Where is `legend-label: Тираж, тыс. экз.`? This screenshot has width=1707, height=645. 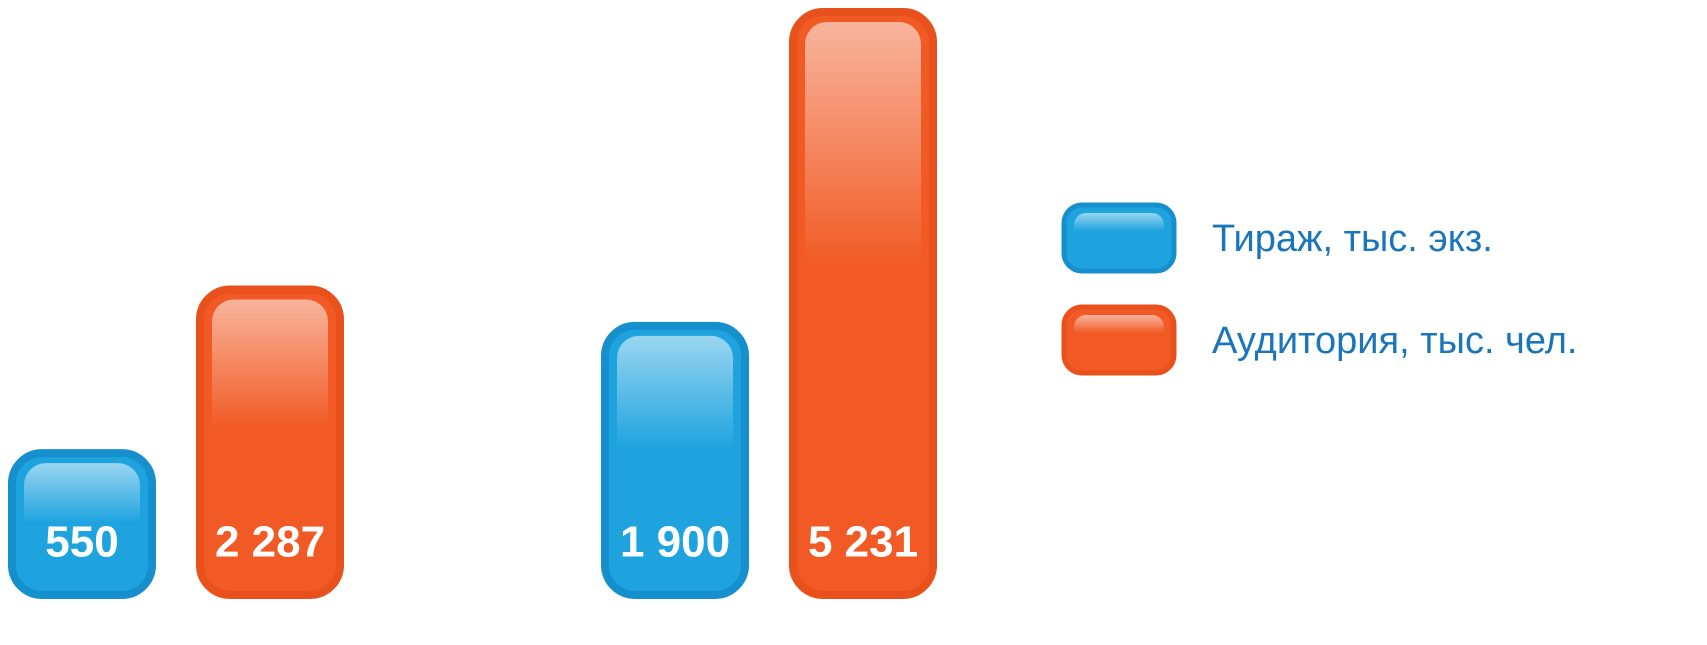 legend-label: Тираж, тыс. экз. is located at coordinates (1352, 239).